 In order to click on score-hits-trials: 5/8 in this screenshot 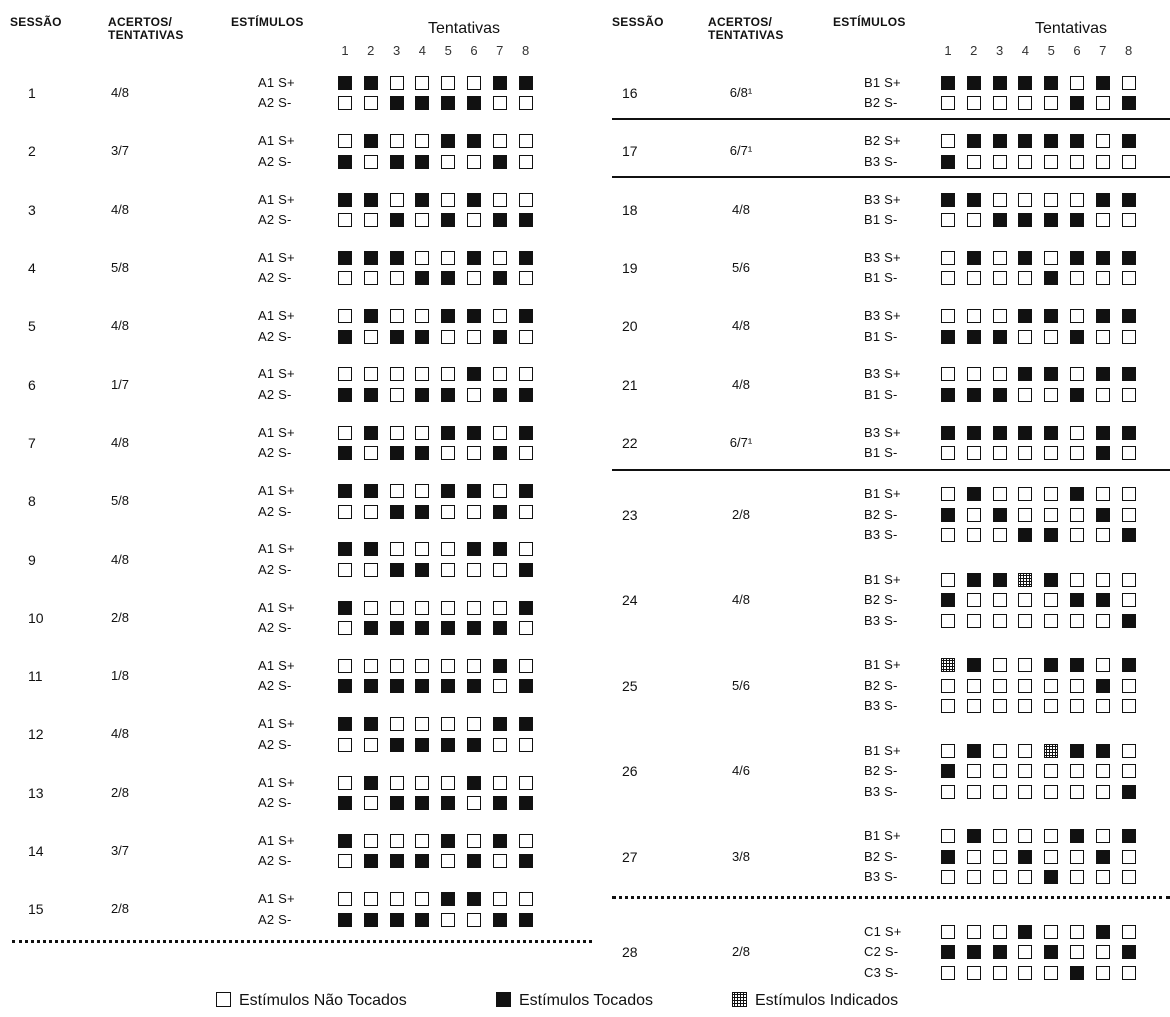, I will do `click(120, 501)`.